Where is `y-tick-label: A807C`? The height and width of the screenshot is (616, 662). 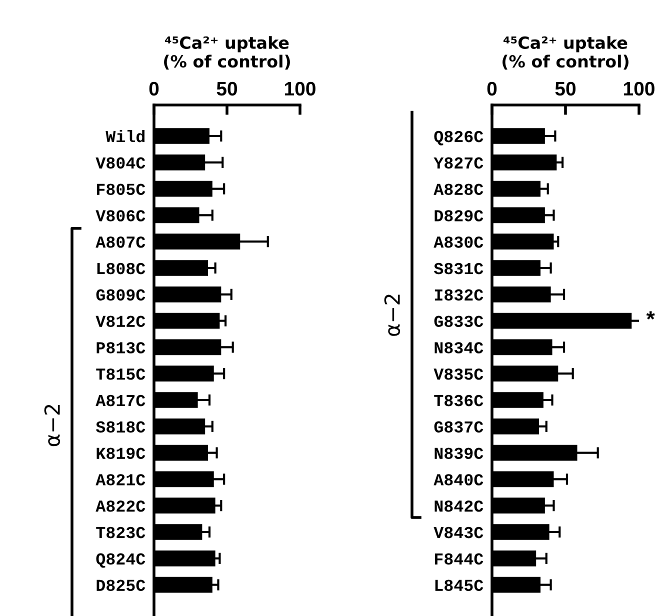
y-tick-label: A807C is located at coordinates (121, 242).